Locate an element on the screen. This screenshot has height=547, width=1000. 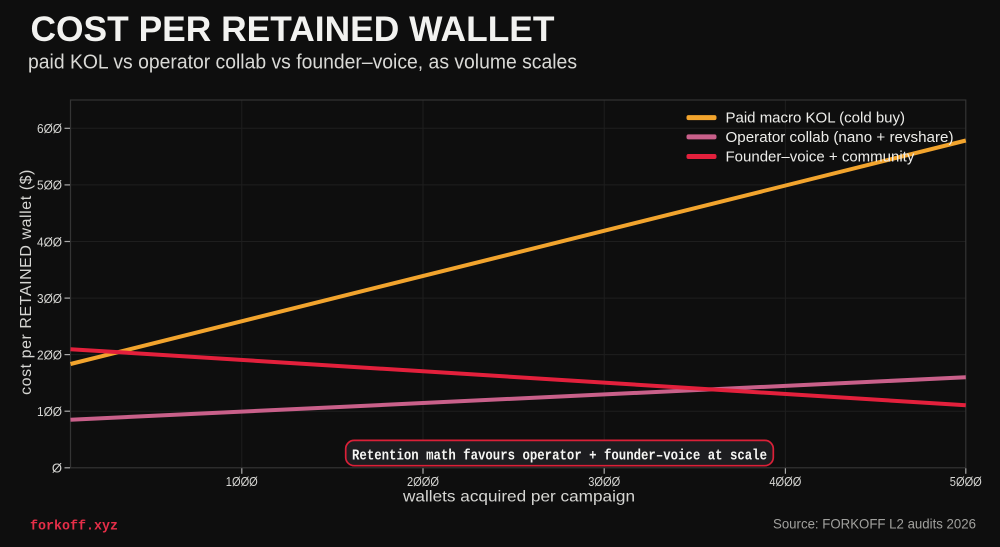
svg-text: 3ØØ is located at coordinates (49, 298).